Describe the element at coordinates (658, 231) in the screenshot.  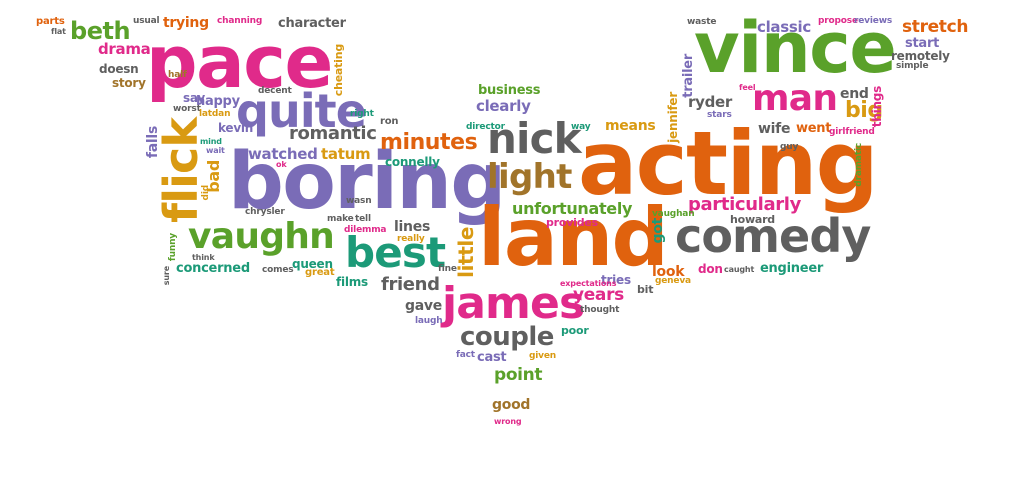
I see `cloud-word-got: got` at that location.